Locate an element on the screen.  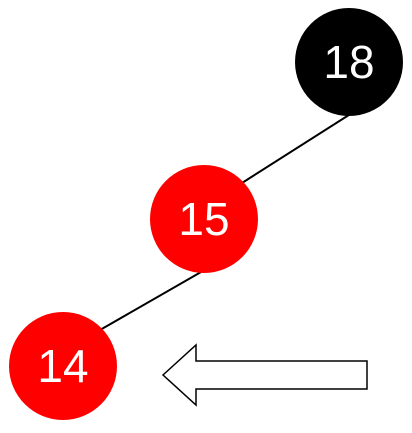
node-14: 14 is located at coordinates (63, 366).